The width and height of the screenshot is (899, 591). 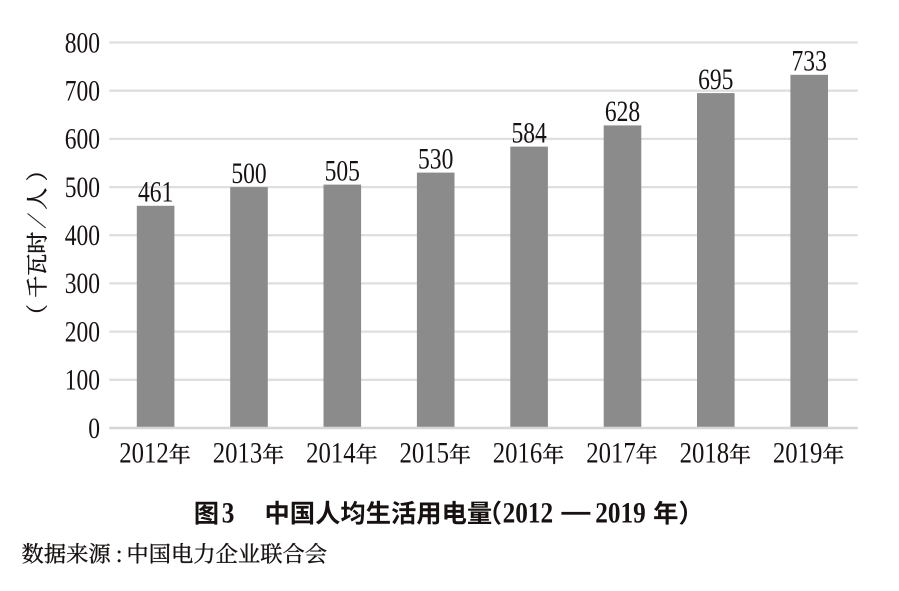 What do you see at coordinates (435, 158) in the screenshot?
I see `svg-text: 530` at bounding box center [435, 158].